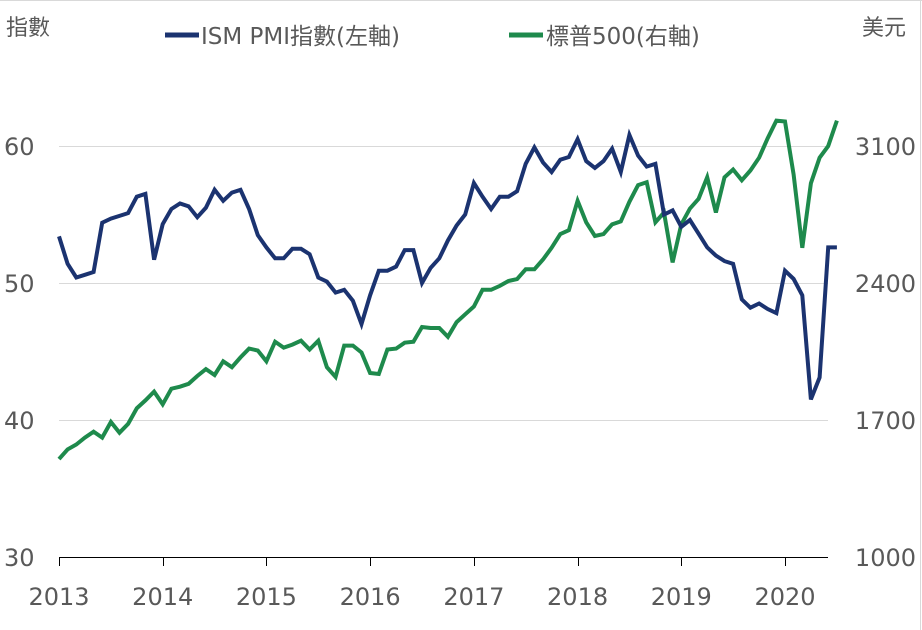  What do you see at coordinates (19, 147) in the screenshot?
I see `left-tick-label: 60` at bounding box center [19, 147].